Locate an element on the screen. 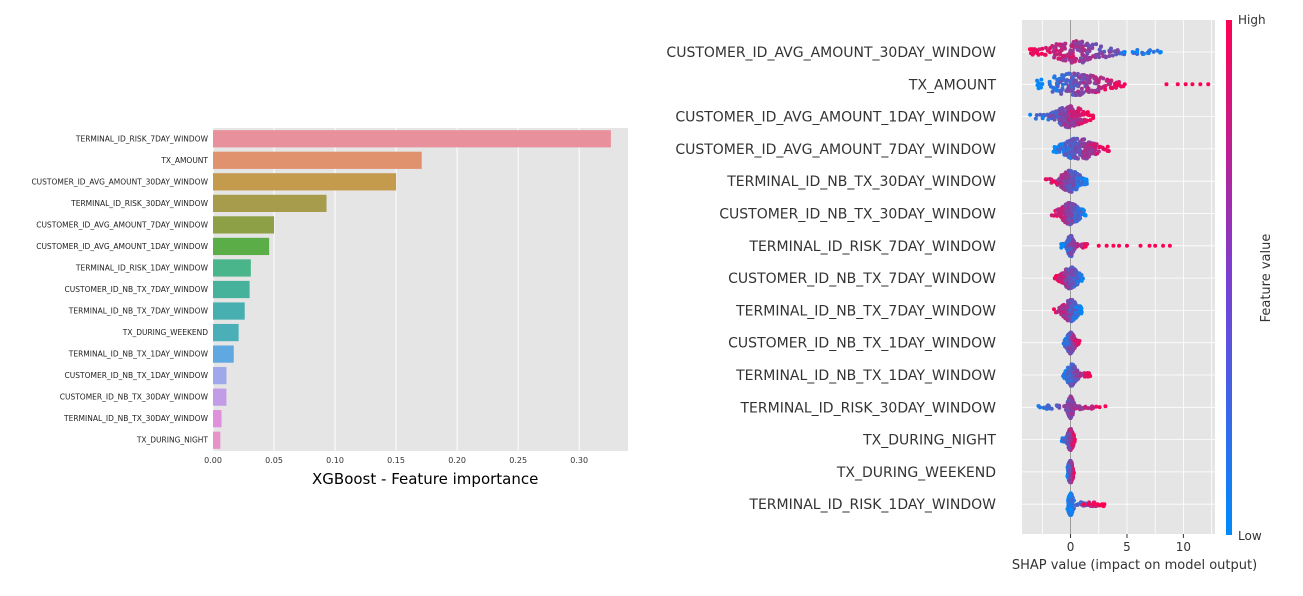  y-tick-label: TX_DURING_WEEKEND is located at coordinates (165, 332).